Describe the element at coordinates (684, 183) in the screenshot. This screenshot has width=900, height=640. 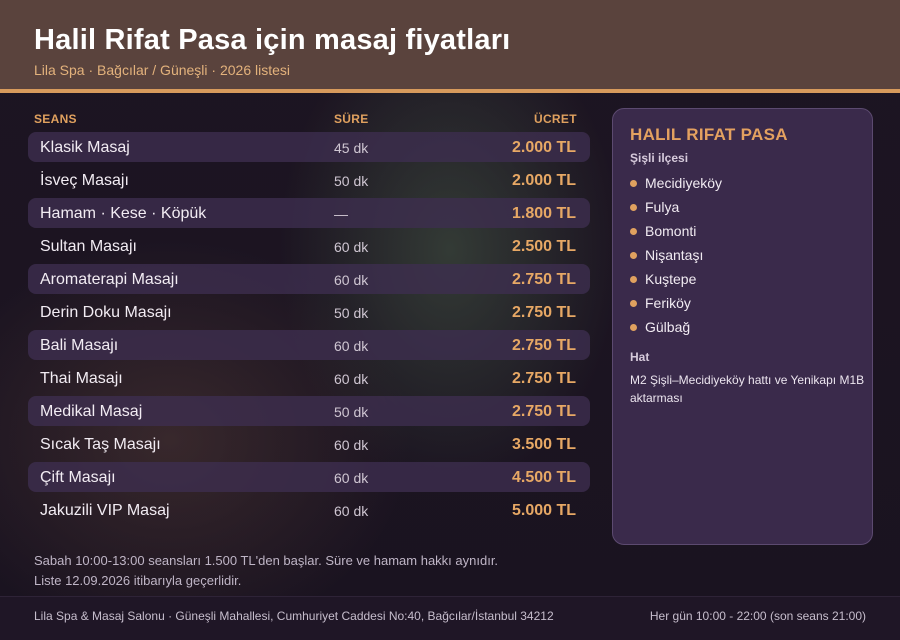
I see `district-label: Mecidiyeköy` at that location.